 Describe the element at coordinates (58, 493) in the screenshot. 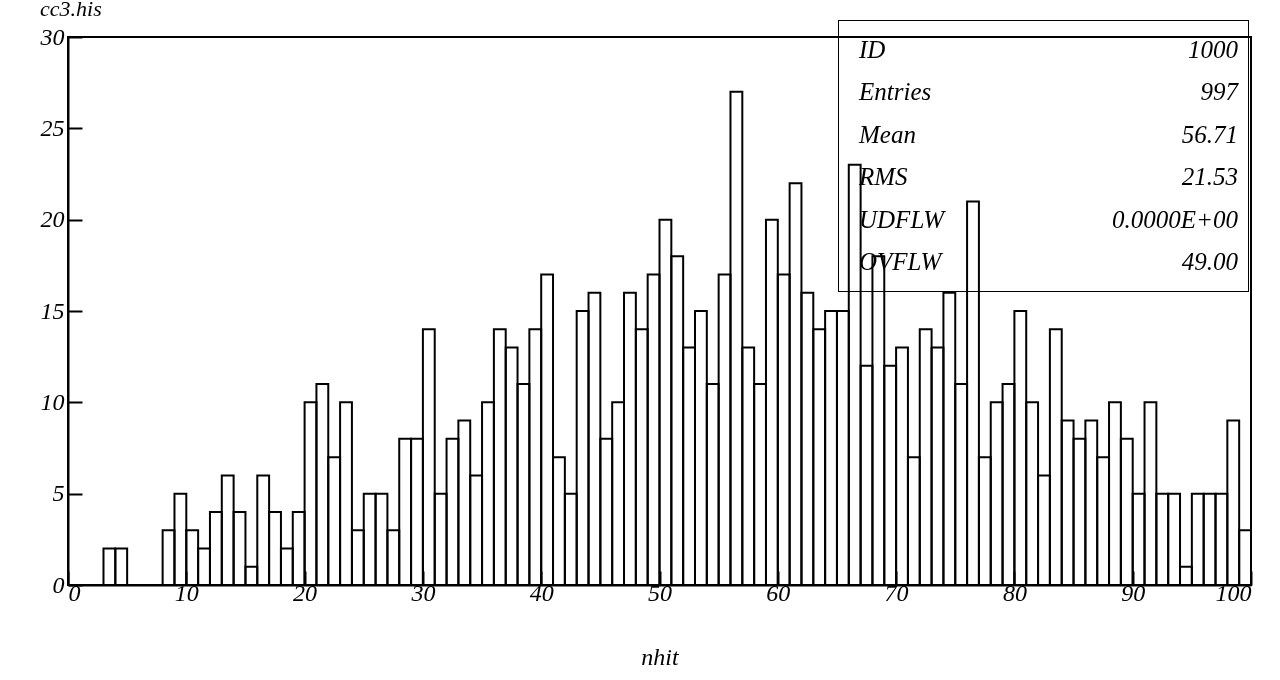

I see `y-tick-label: 5` at that location.